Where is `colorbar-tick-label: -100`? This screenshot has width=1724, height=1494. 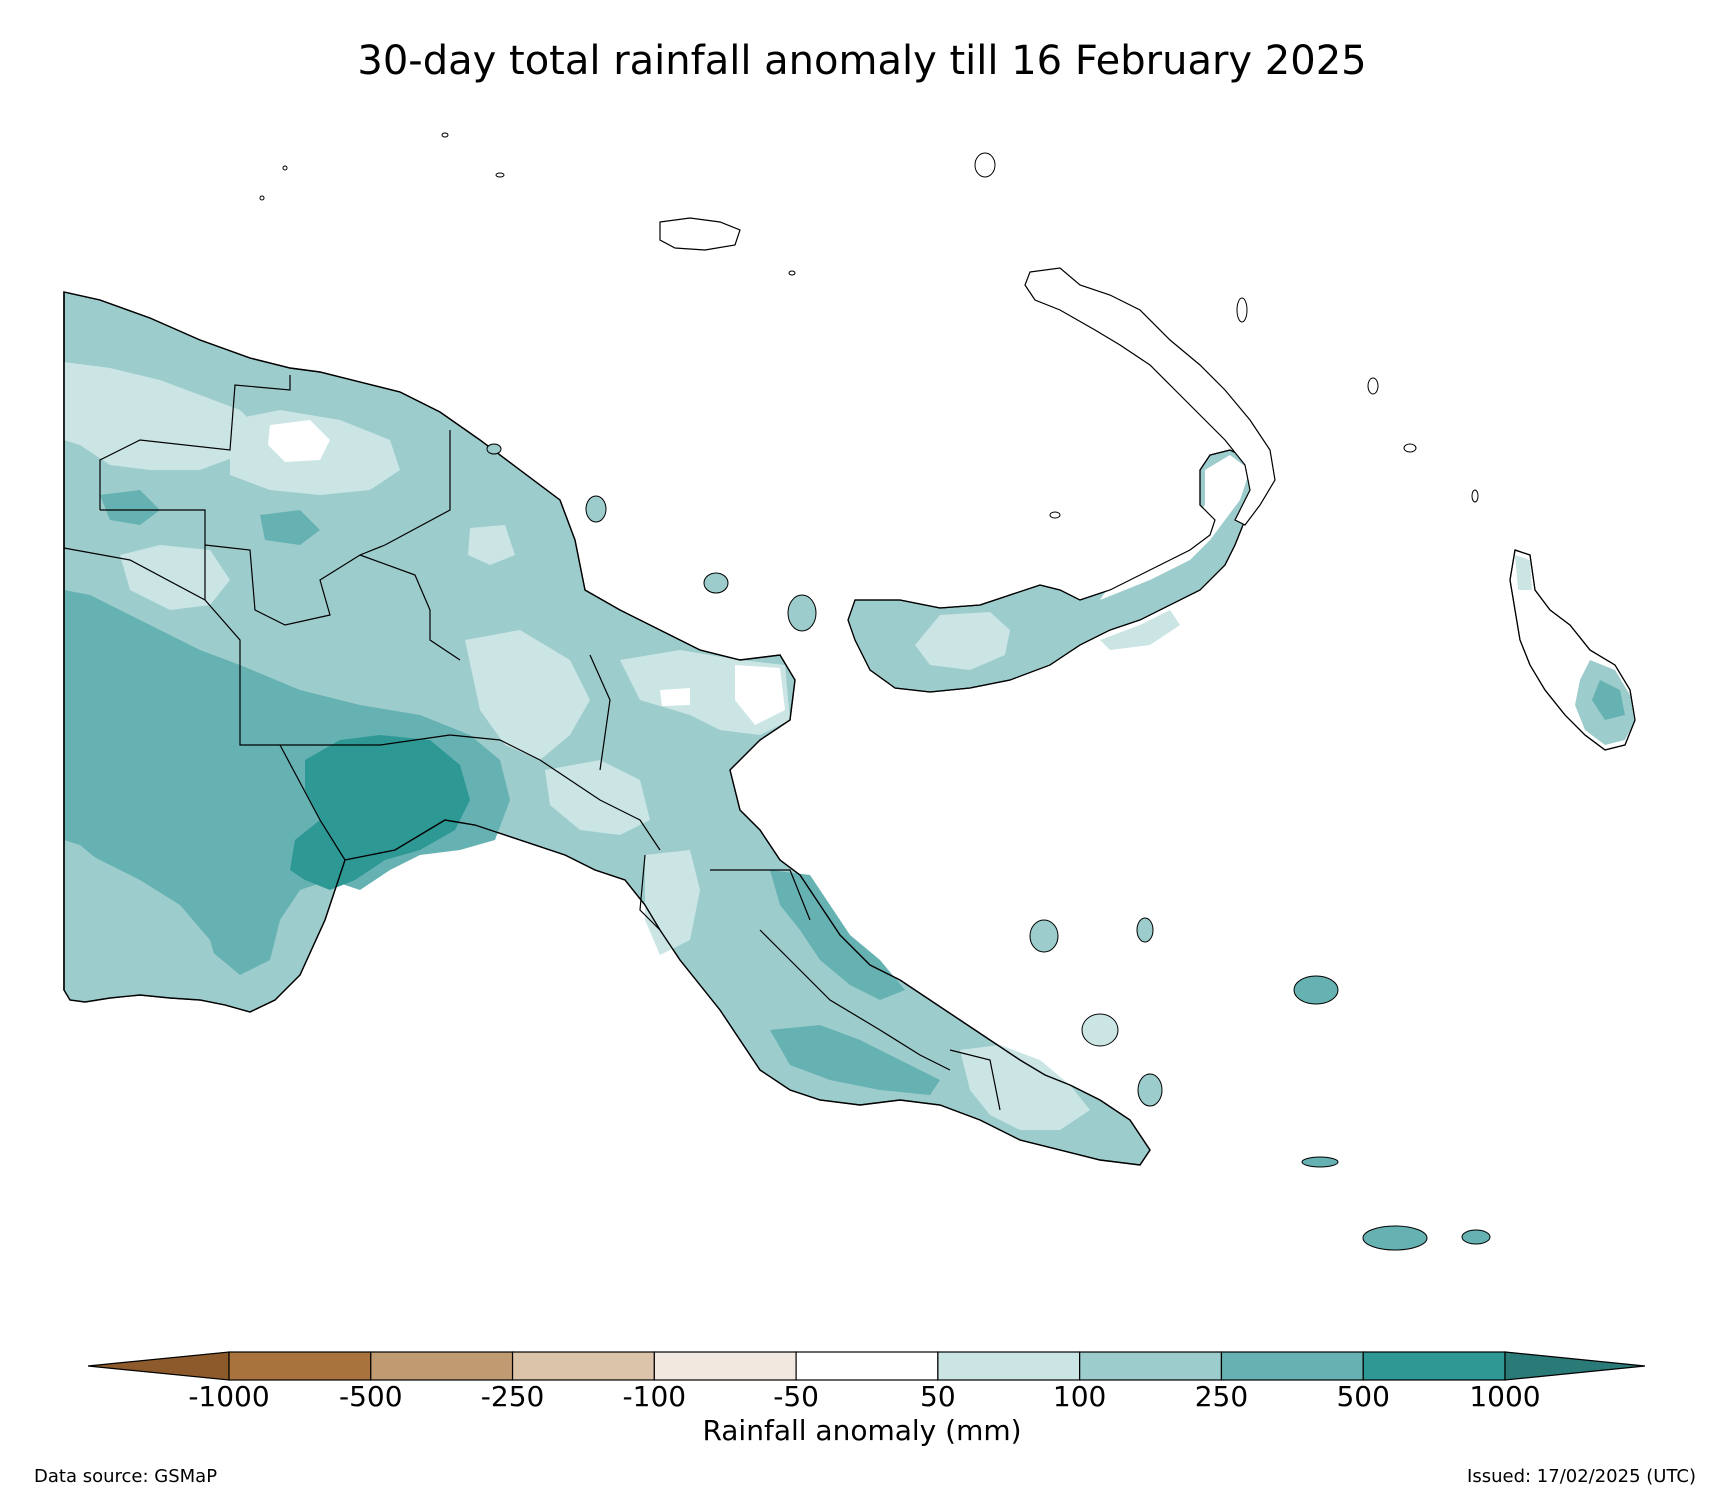
colorbar-tick-label: -100 is located at coordinates (654, 1396).